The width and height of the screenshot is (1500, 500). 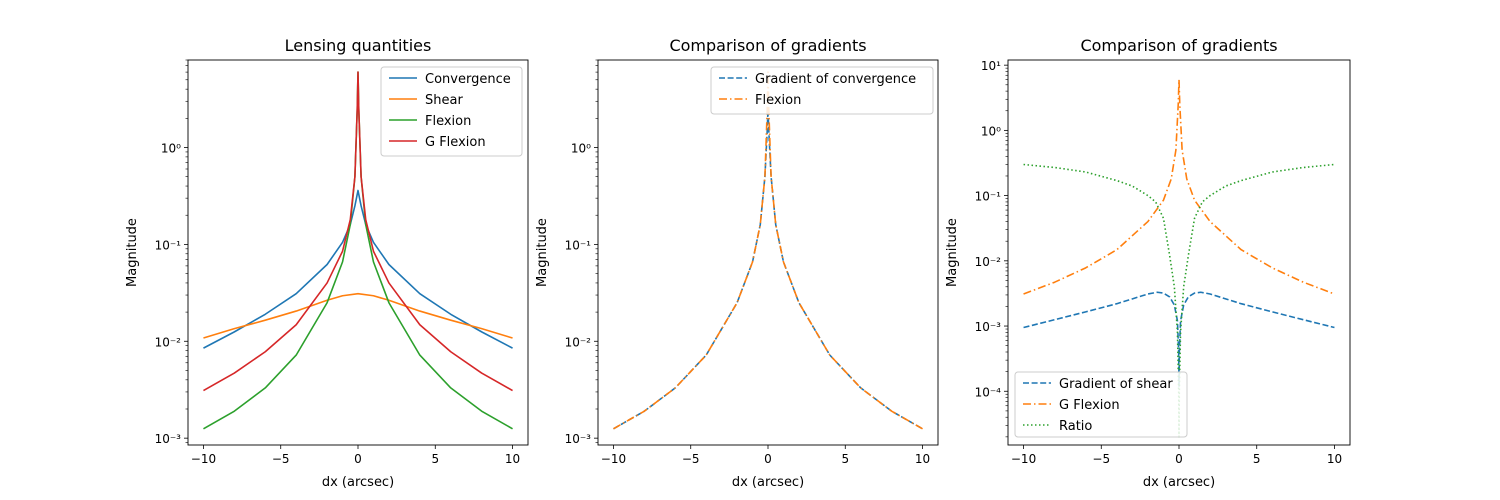 What do you see at coordinates (835, 79) in the screenshot?
I see `legend-entry: Gradient of convergence` at bounding box center [835, 79].